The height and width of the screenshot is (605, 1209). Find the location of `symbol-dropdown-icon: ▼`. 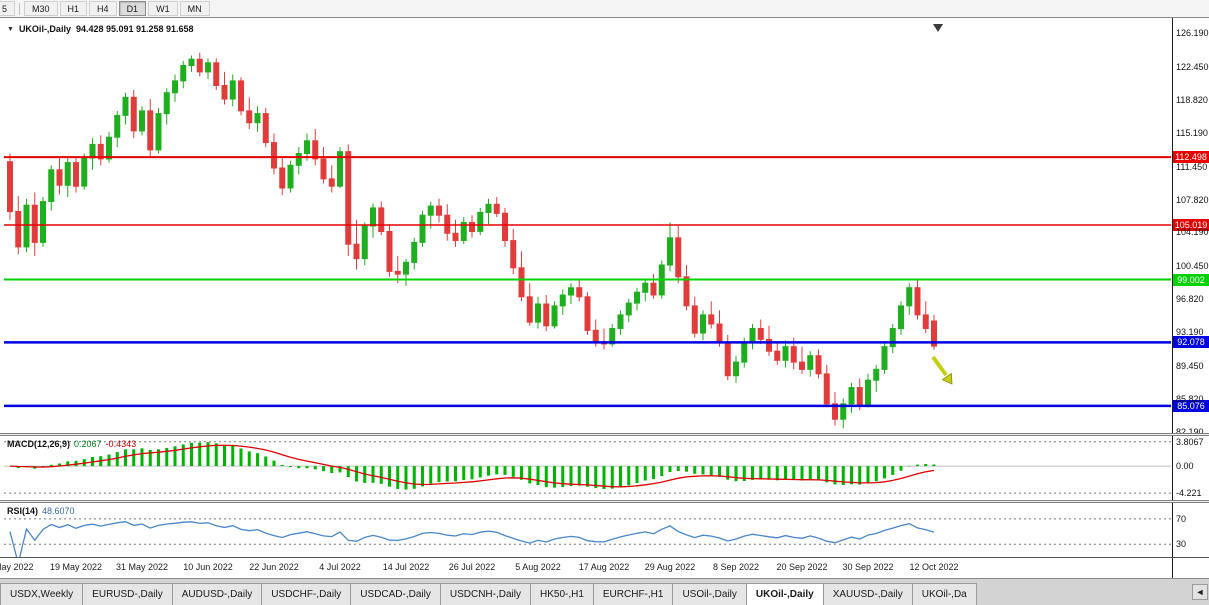

symbol-dropdown-icon: ▼ is located at coordinates (10, 29).